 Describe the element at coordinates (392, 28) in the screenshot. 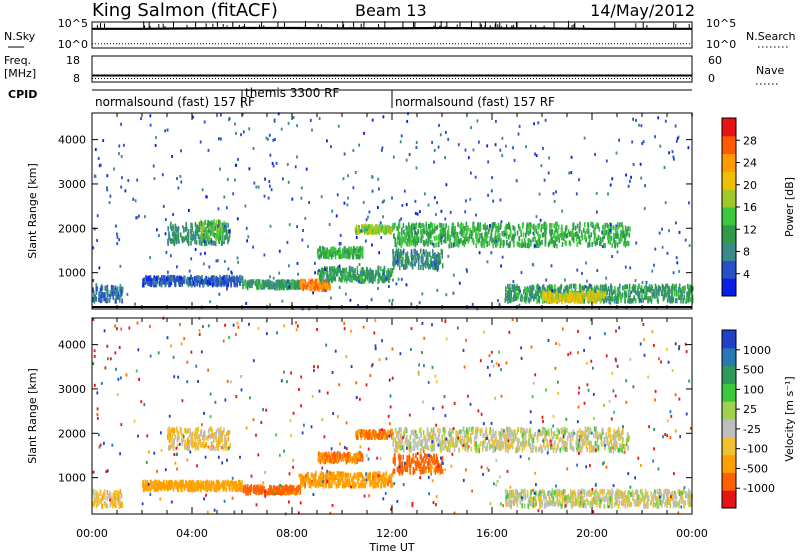

I see `nsky-line` at that location.